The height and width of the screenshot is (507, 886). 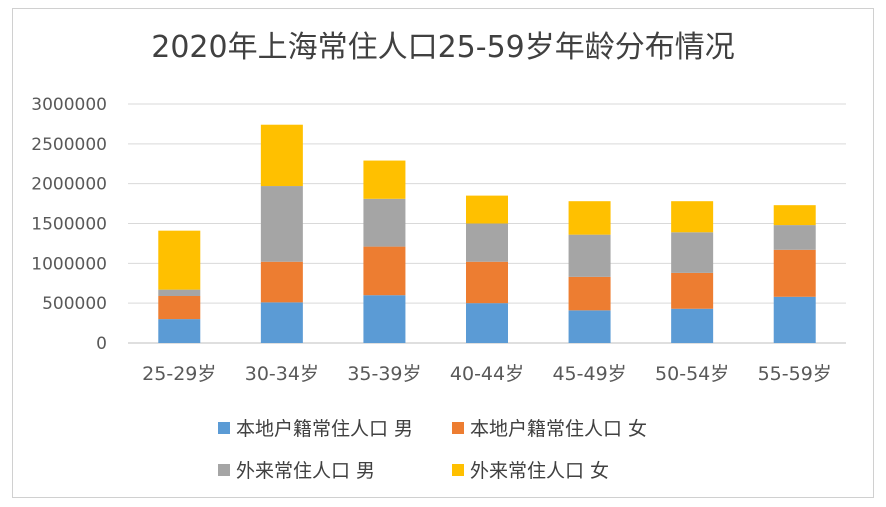 I want to click on legend-label: 外来常住人口 男, so click(x=306, y=471).